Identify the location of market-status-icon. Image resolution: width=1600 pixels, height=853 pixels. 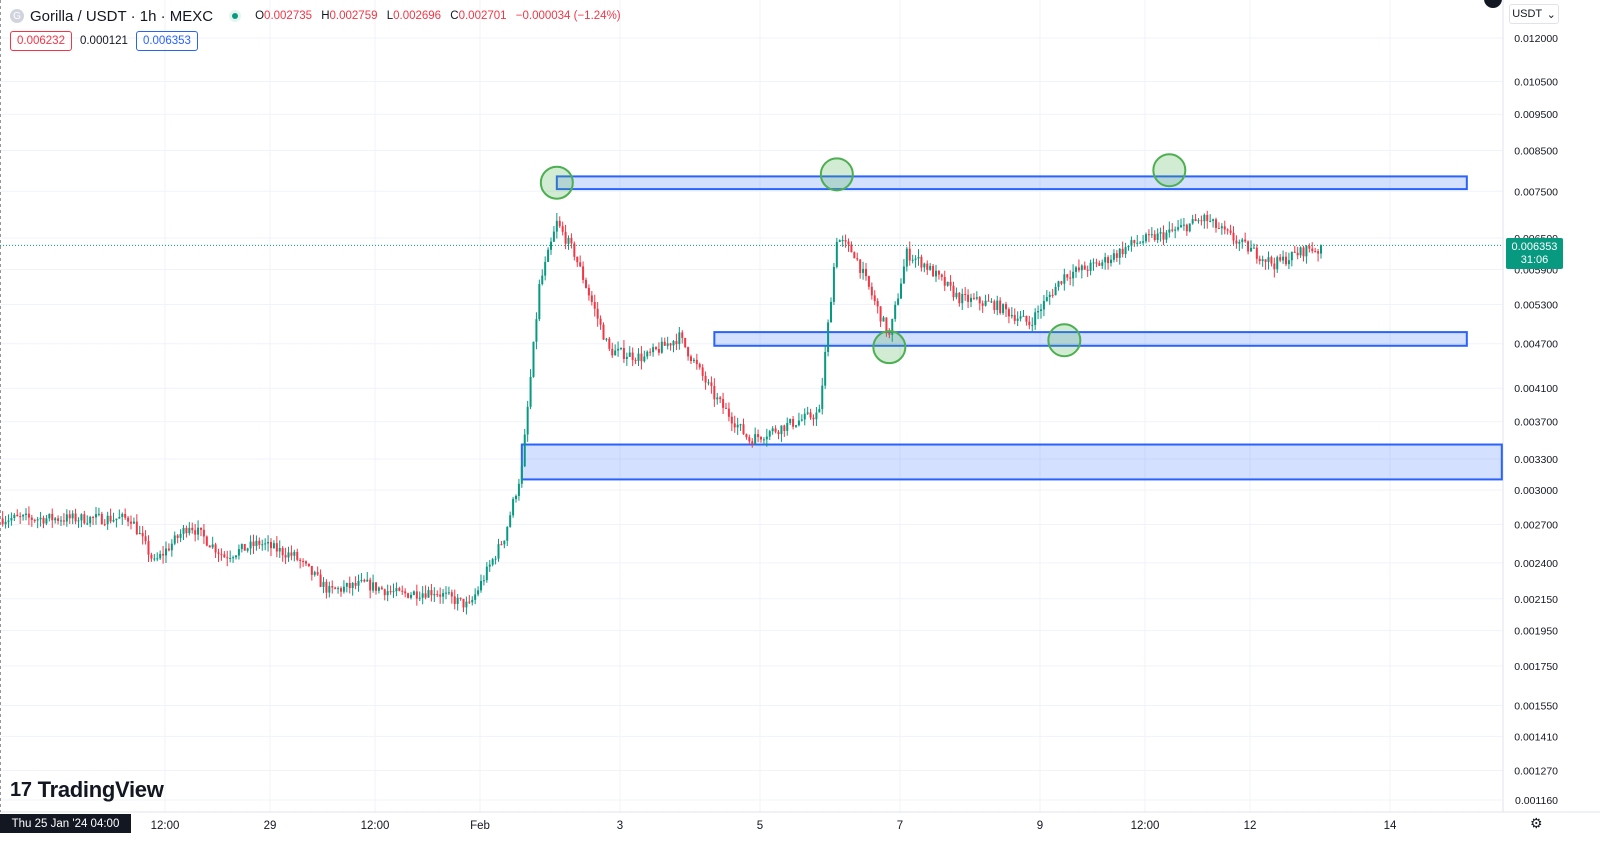
(235, 16).